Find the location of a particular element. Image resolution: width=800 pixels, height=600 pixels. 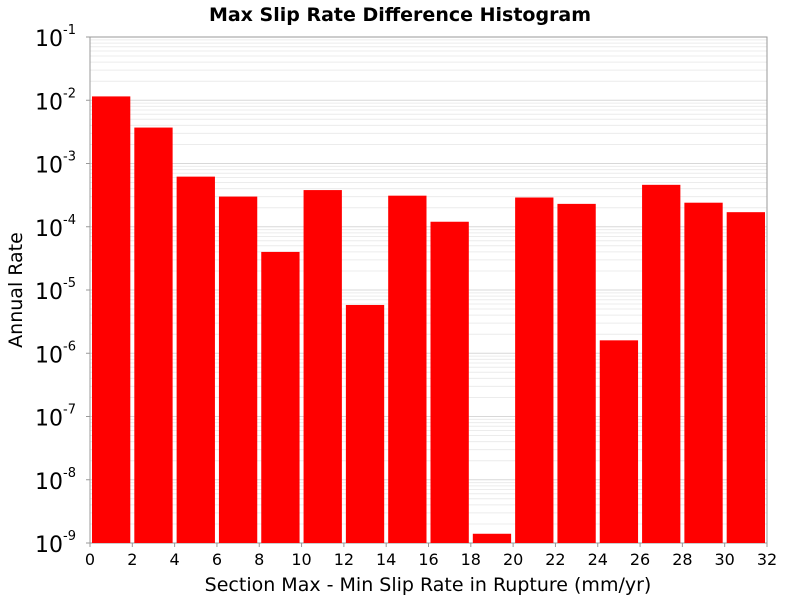

x-tick-label: 32 is located at coordinates (767, 559).